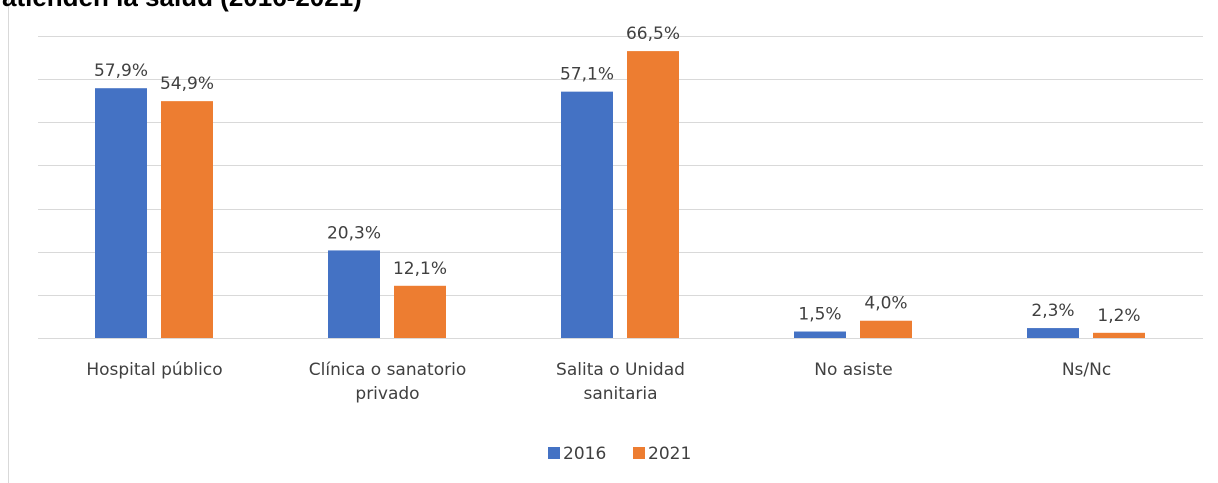 This screenshot has width=1218, height=483. Describe the element at coordinates (187, 84) in the screenshot. I see `data-label: 54,9%` at that location.